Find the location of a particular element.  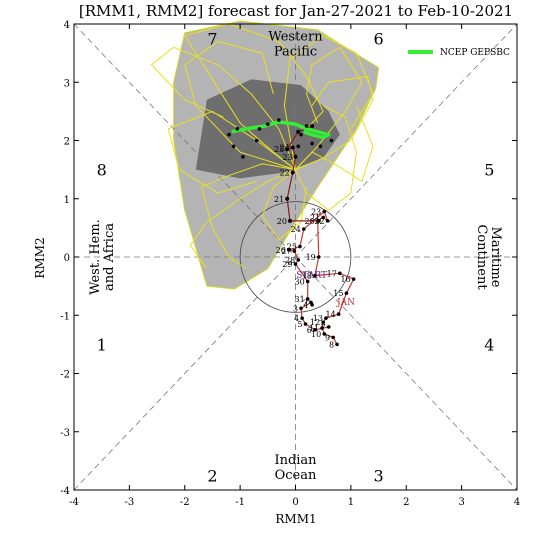

region-label-top-2: Pacific is located at coordinates (295, 51).